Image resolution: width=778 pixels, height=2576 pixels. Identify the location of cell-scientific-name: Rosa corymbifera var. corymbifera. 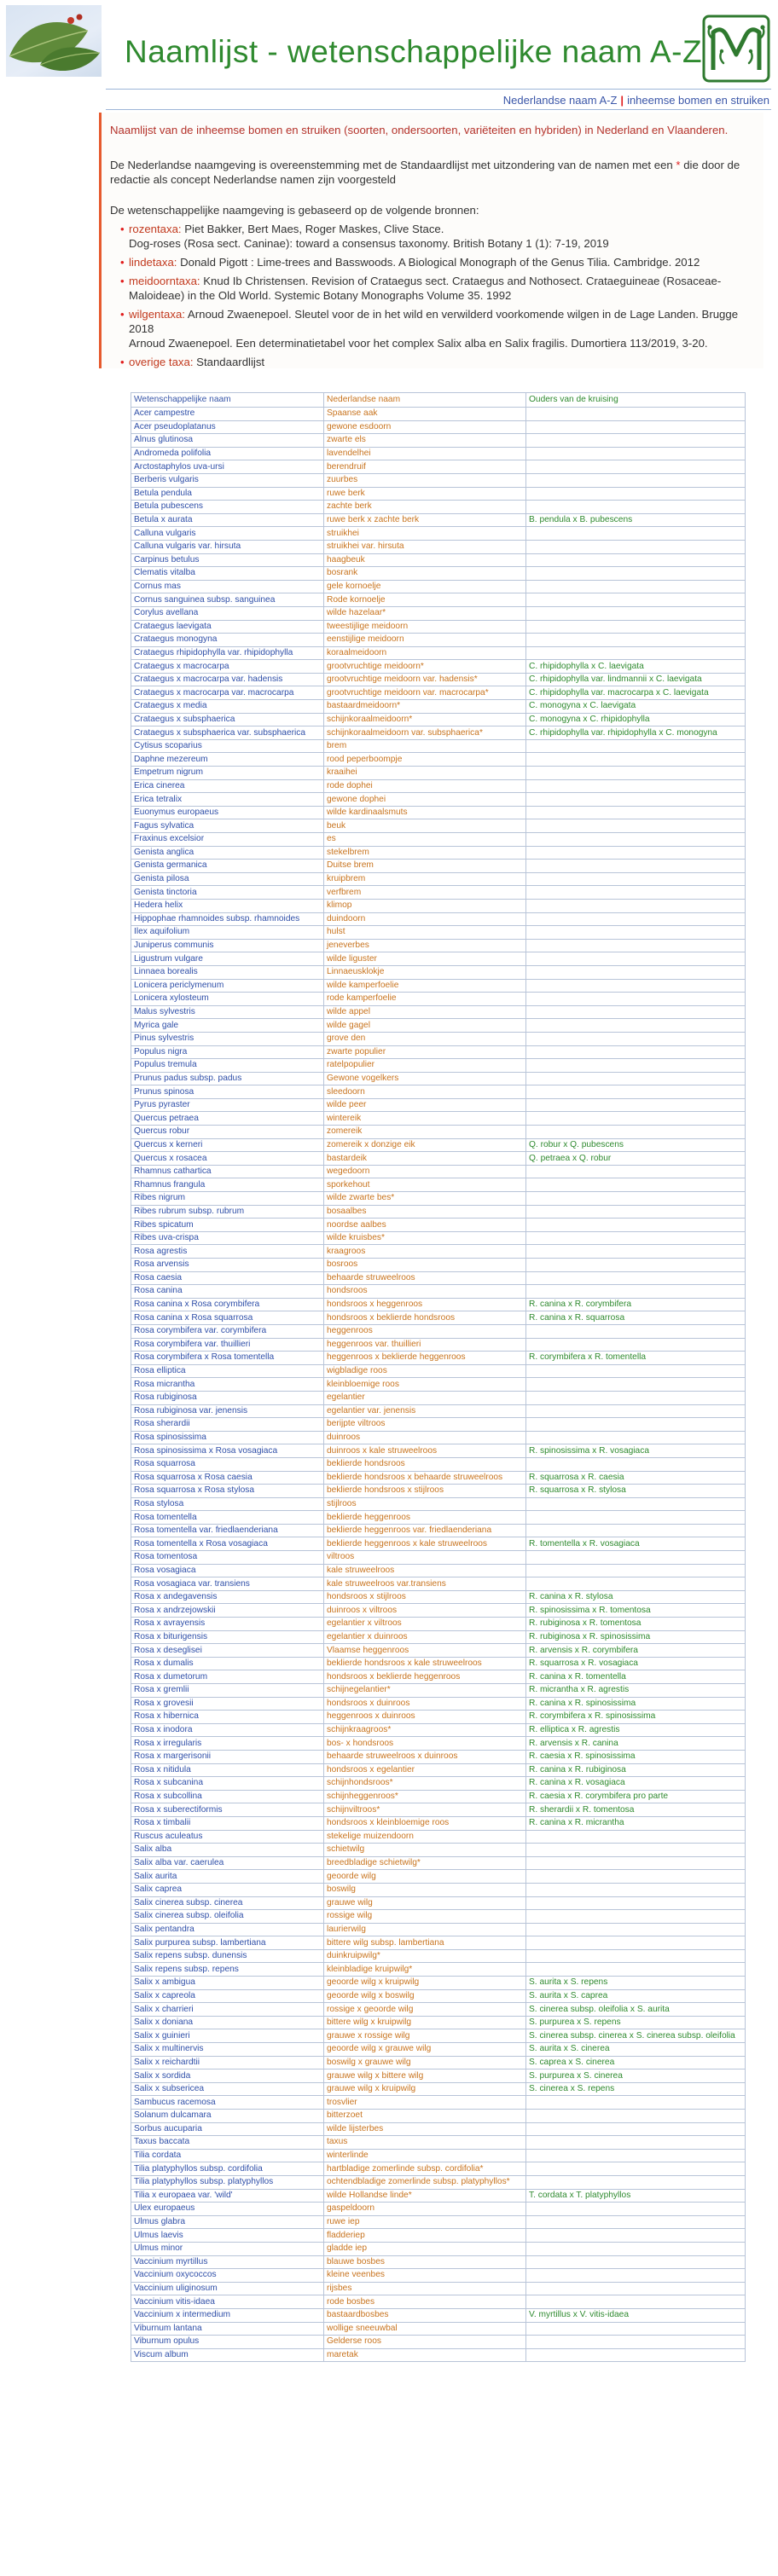
(227, 1331).